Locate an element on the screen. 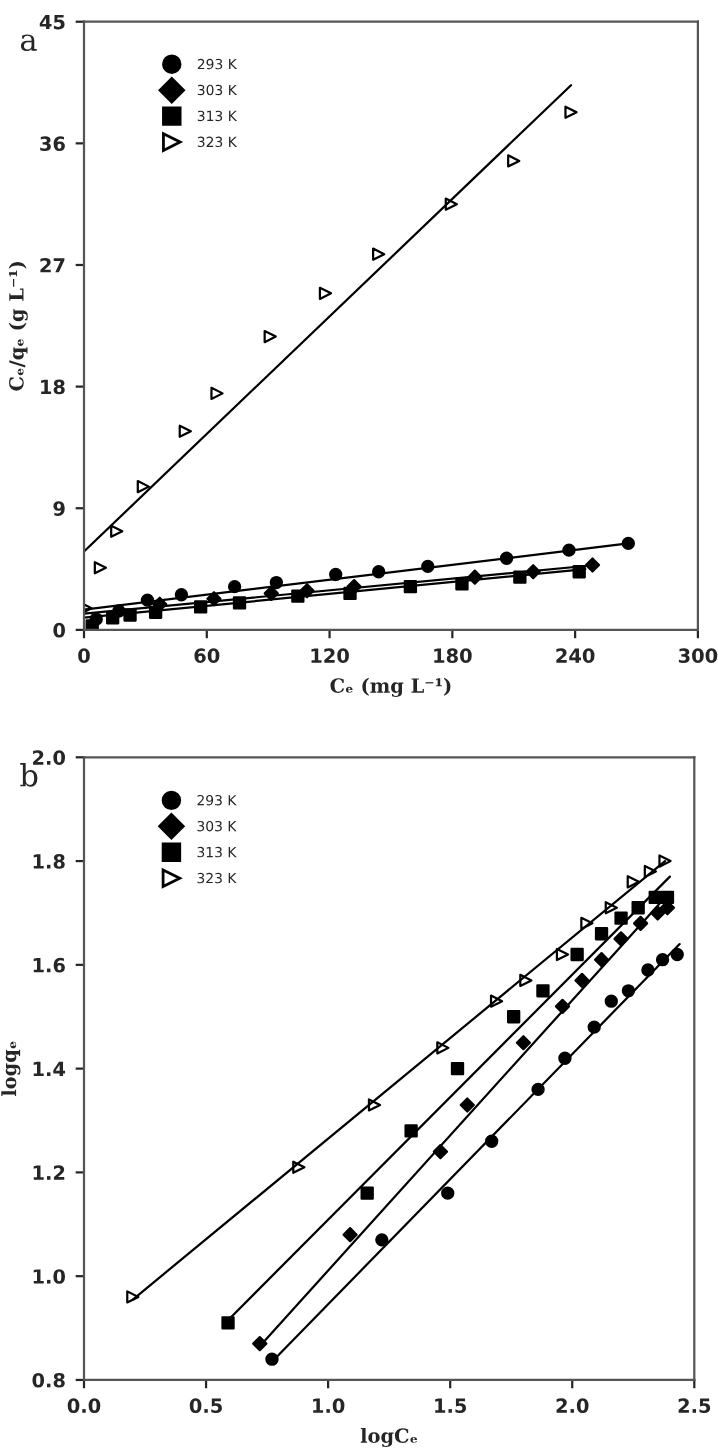 This screenshot has width=718, height=1448. y-tick-label: 0 is located at coordinates (59, 630).